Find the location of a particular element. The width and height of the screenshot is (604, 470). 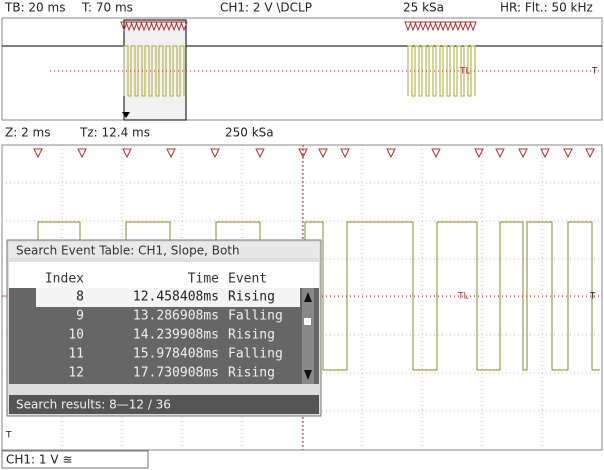

row-index: 9 is located at coordinates (80, 316).